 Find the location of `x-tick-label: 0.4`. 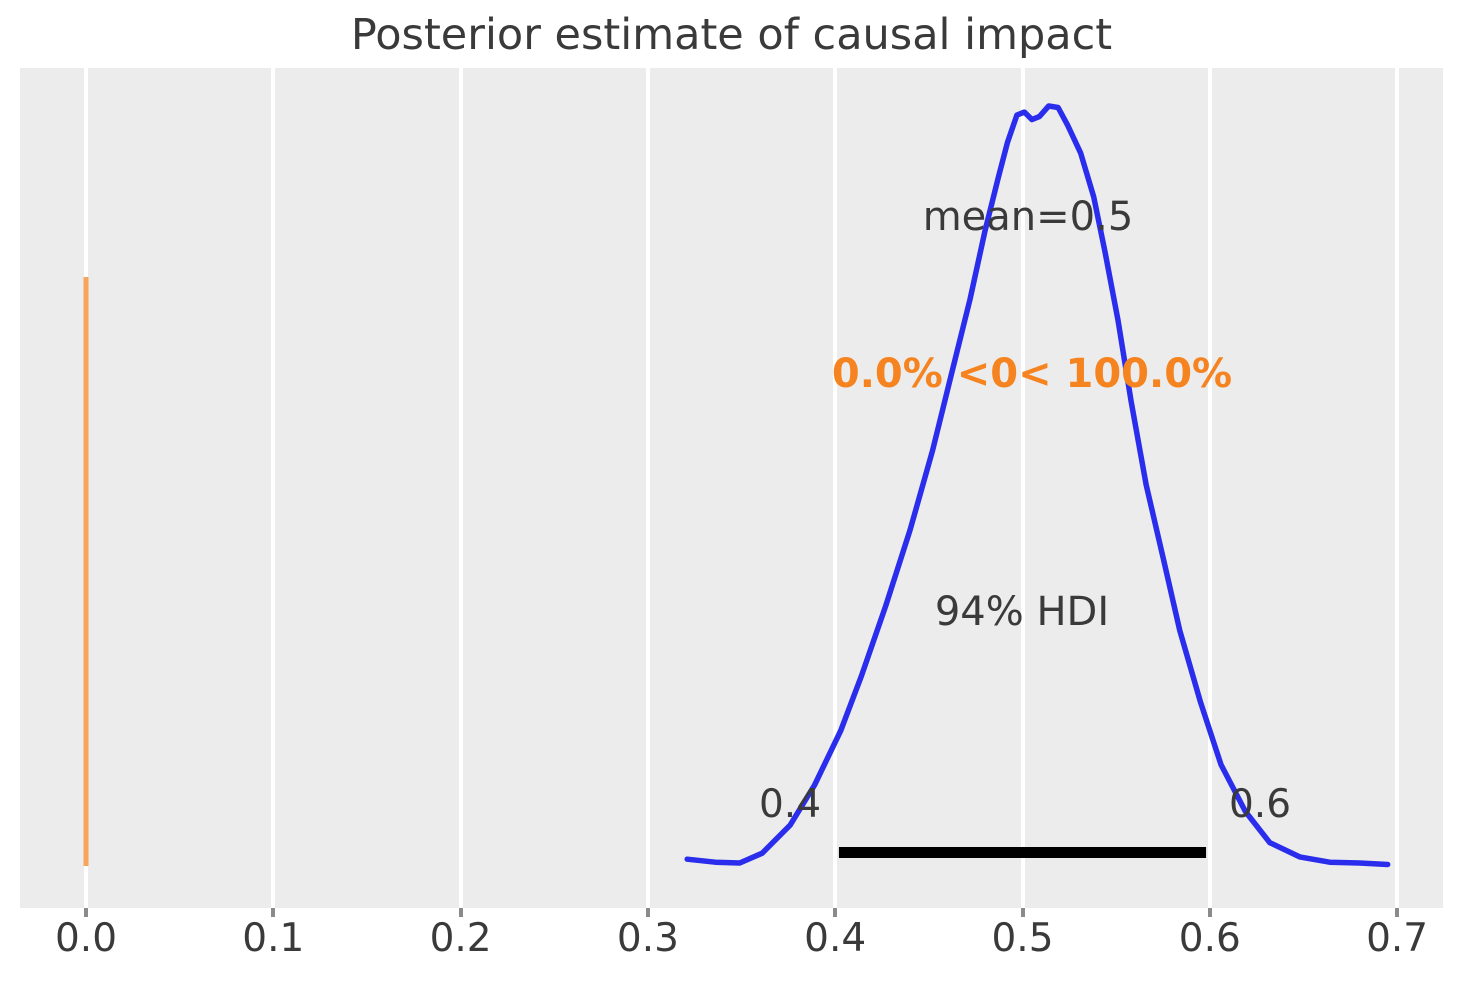

x-tick-label: 0.4 is located at coordinates (835, 938).